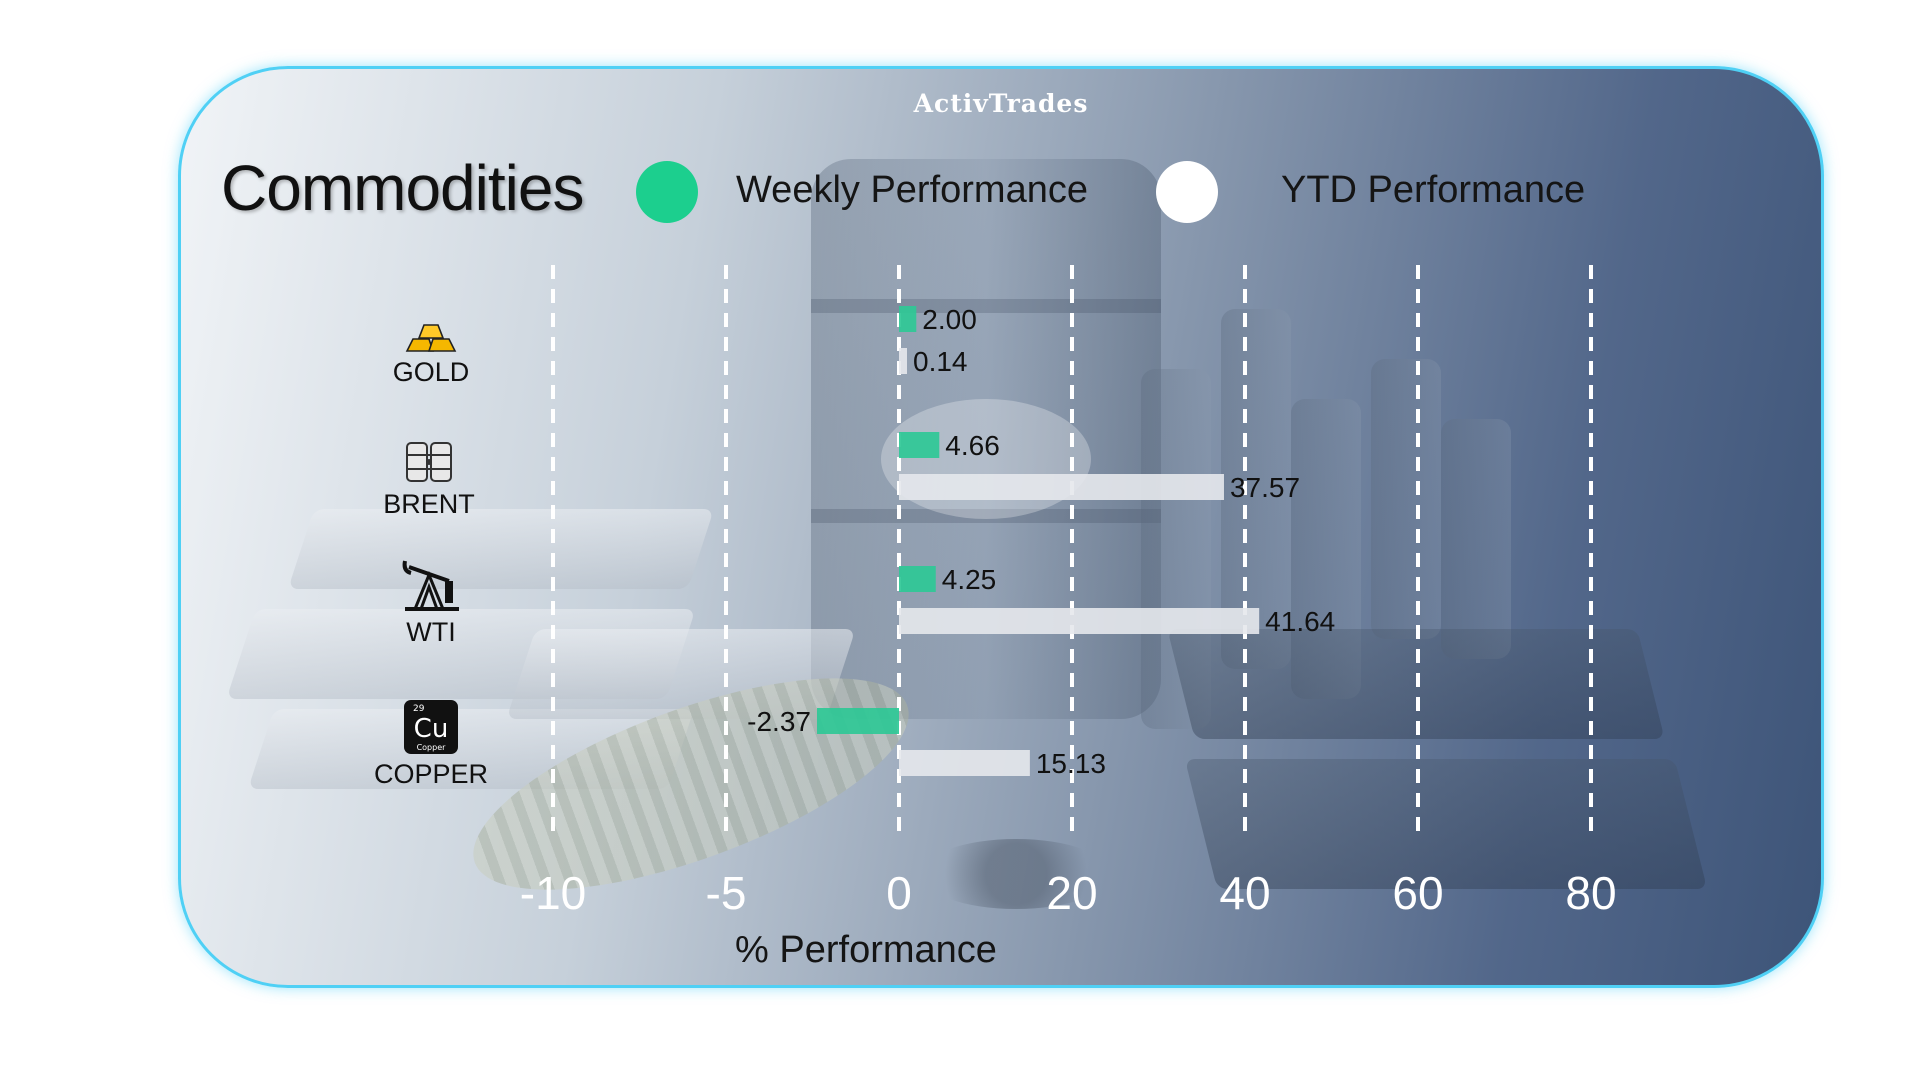  Describe the element at coordinates (1071, 763) in the screenshot. I see `data-label: 15.13` at that location.